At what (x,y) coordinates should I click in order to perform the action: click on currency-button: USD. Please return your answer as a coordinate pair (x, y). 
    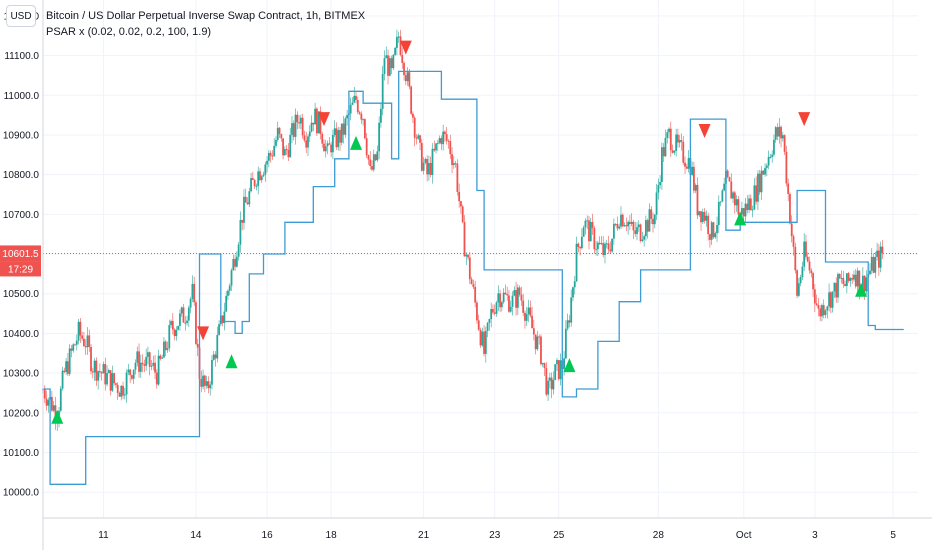
    Looking at the image, I should click on (21, 16).